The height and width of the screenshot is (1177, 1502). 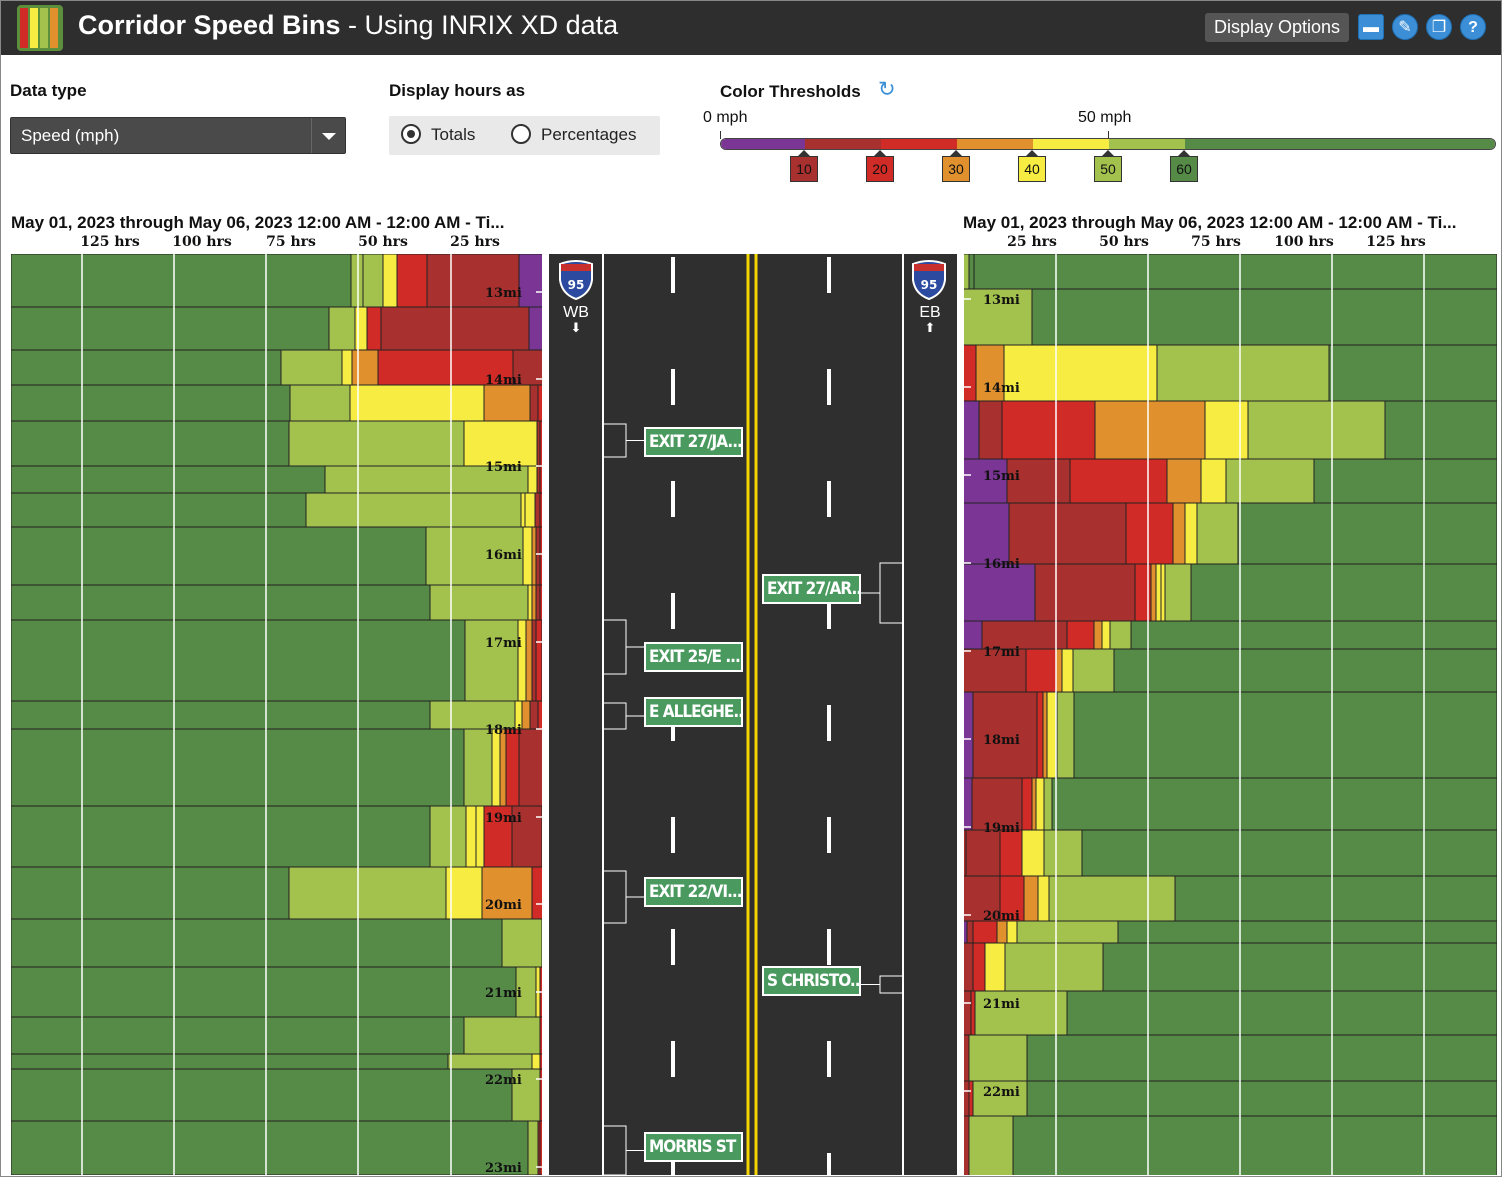 What do you see at coordinates (720, 135) in the screenshot?
I see `tick-mark` at bounding box center [720, 135].